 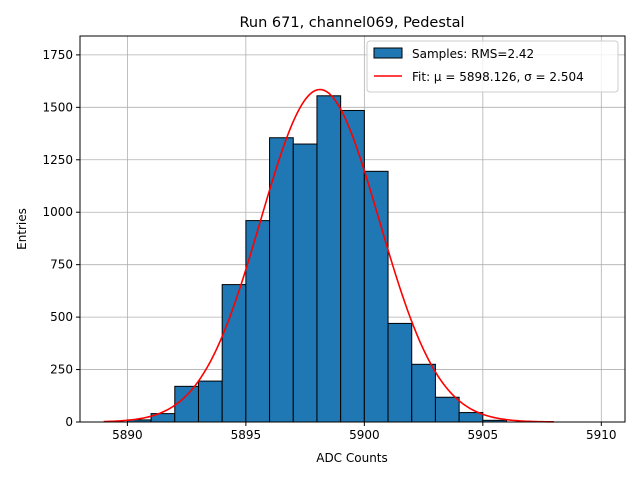 What do you see at coordinates (352, 458) in the screenshot?
I see `x-axis-label: ADC Counts` at bounding box center [352, 458].